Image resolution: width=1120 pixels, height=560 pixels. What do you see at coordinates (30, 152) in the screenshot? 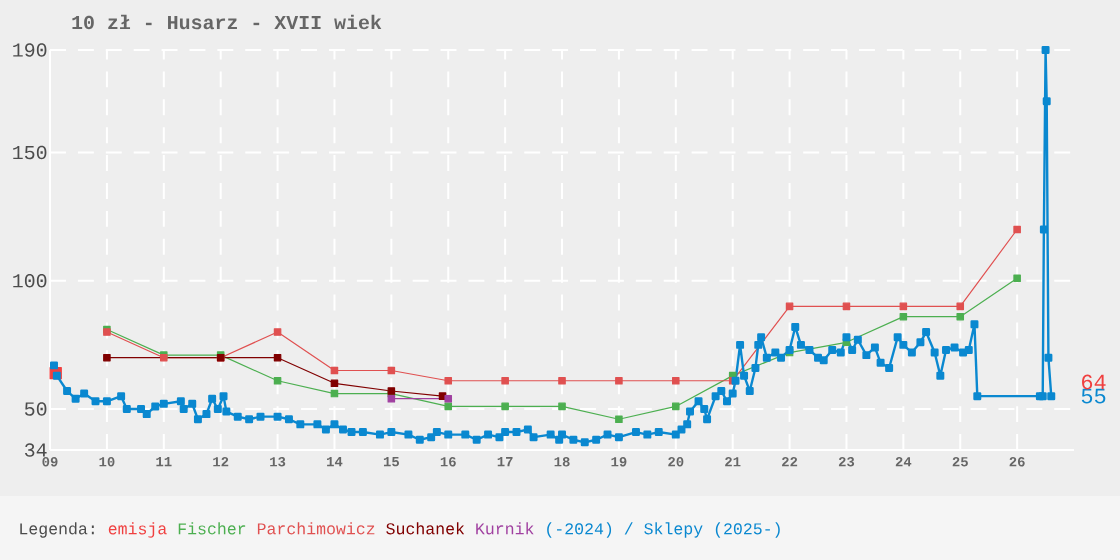
I see `y-tick-label: 150` at bounding box center [30, 152].